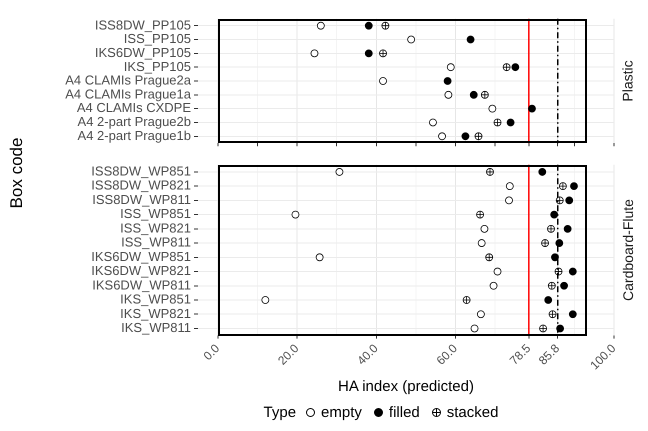 The width and height of the screenshot is (648, 431). I want to click on y-tick-label: ISS8DW_WP821, so click(141, 185).